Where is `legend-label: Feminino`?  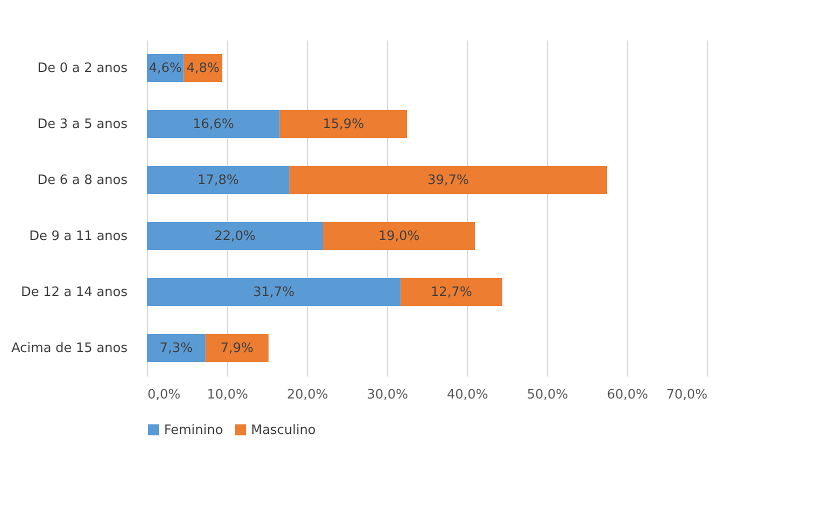
legend-label: Feminino is located at coordinates (194, 430).